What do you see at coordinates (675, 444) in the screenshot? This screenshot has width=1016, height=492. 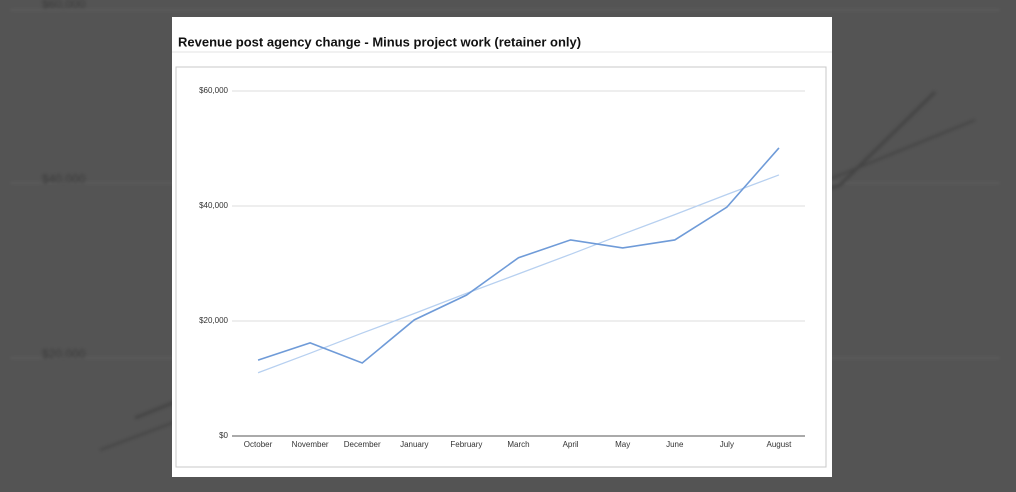 I see `x-tick-label: June` at bounding box center [675, 444].